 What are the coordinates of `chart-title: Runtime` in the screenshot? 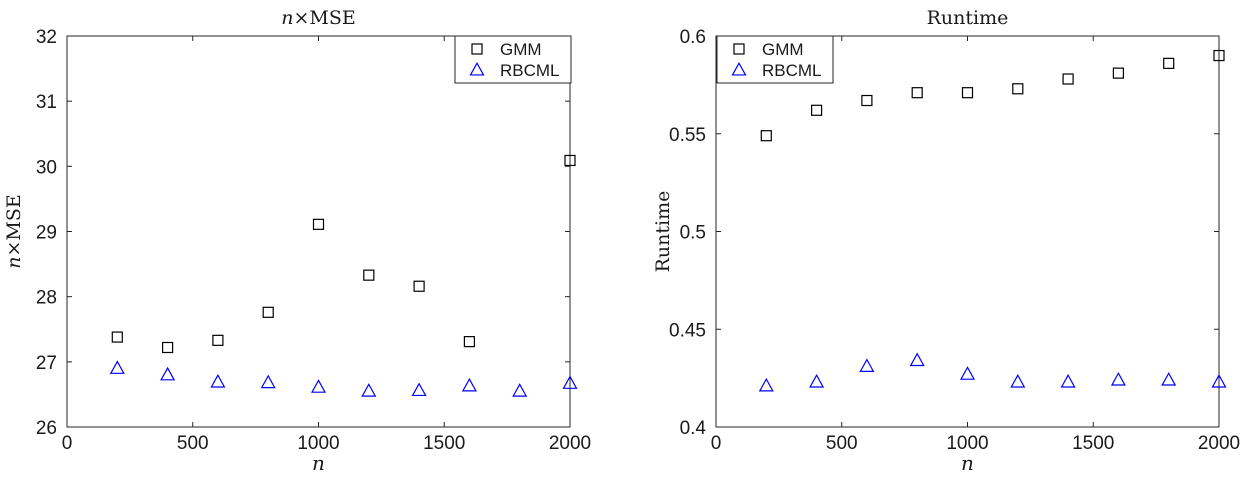 It's located at (968, 18).